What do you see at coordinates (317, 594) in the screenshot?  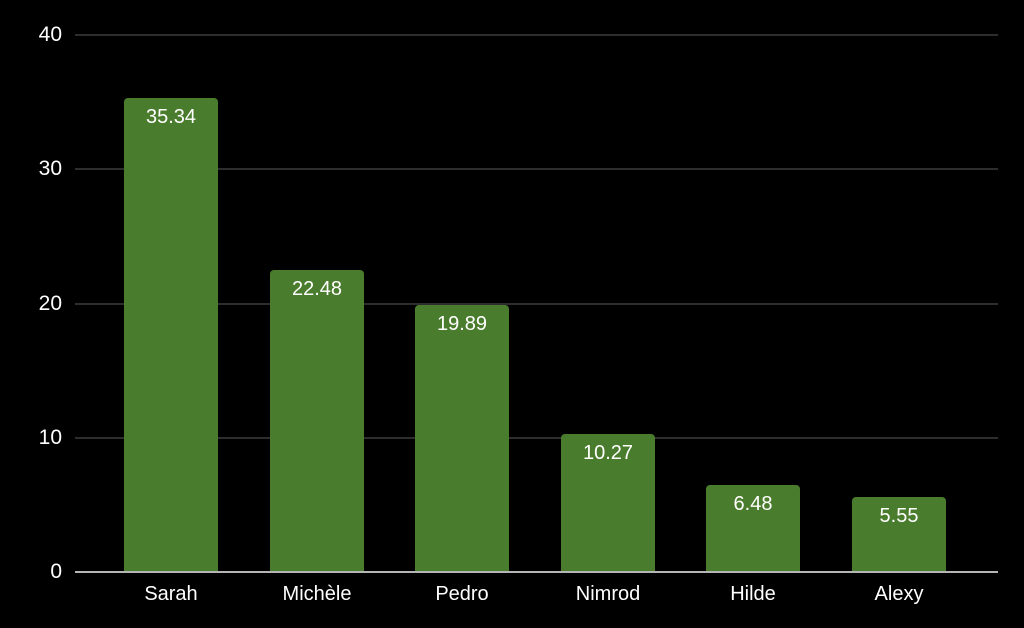 I see `x-axis-category-label: Michèle` at bounding box center [317, 594].